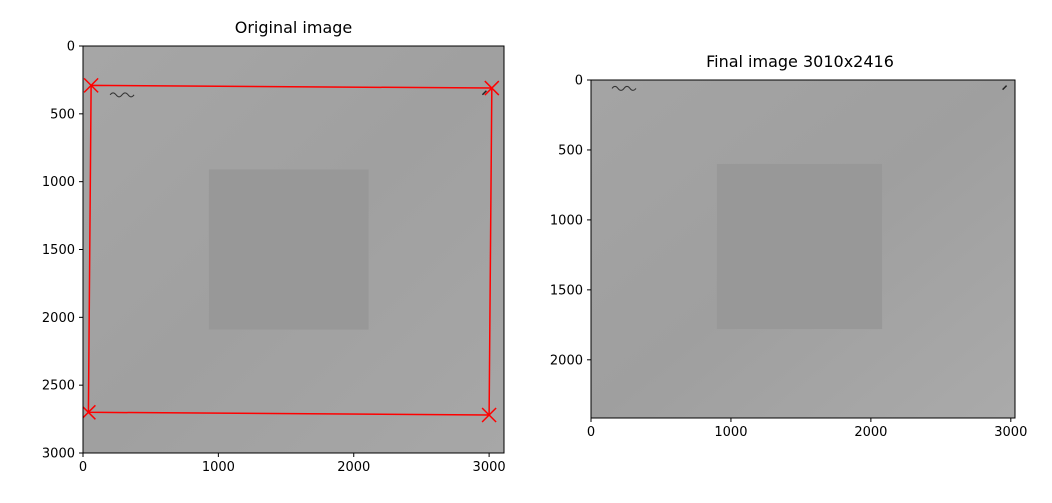  Describe the element at coordinates (58, 454) in the screenshot. I see `y-tick-label: 3000` at that location.